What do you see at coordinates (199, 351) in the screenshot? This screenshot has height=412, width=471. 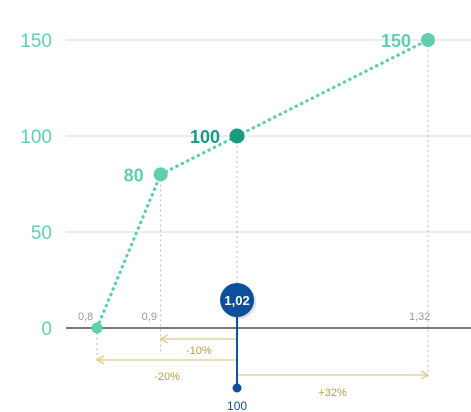 I see `range-label: -10%` at bounding box center [199, 351].